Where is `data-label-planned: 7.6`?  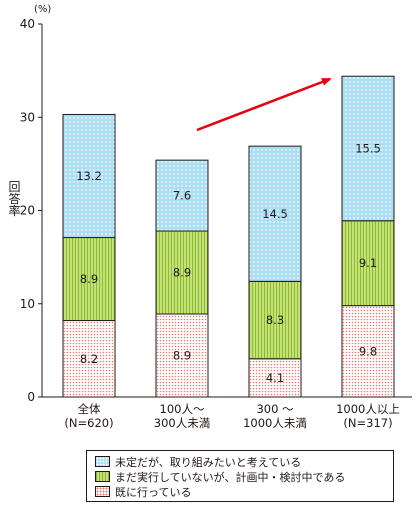 data-label-planned: 7.6 is located at coordinates (182, 196).